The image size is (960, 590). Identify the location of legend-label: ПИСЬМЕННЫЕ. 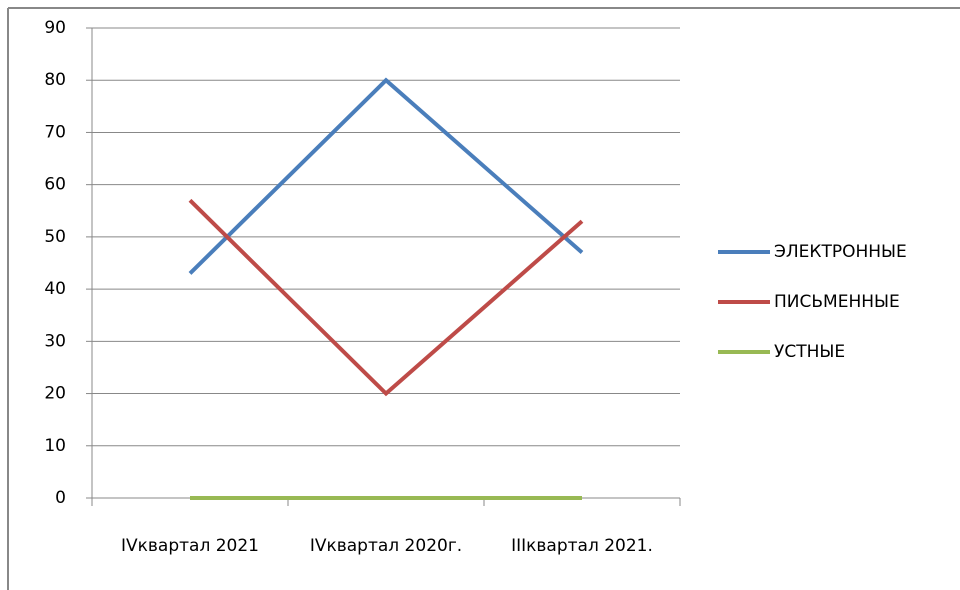
(837, 302).